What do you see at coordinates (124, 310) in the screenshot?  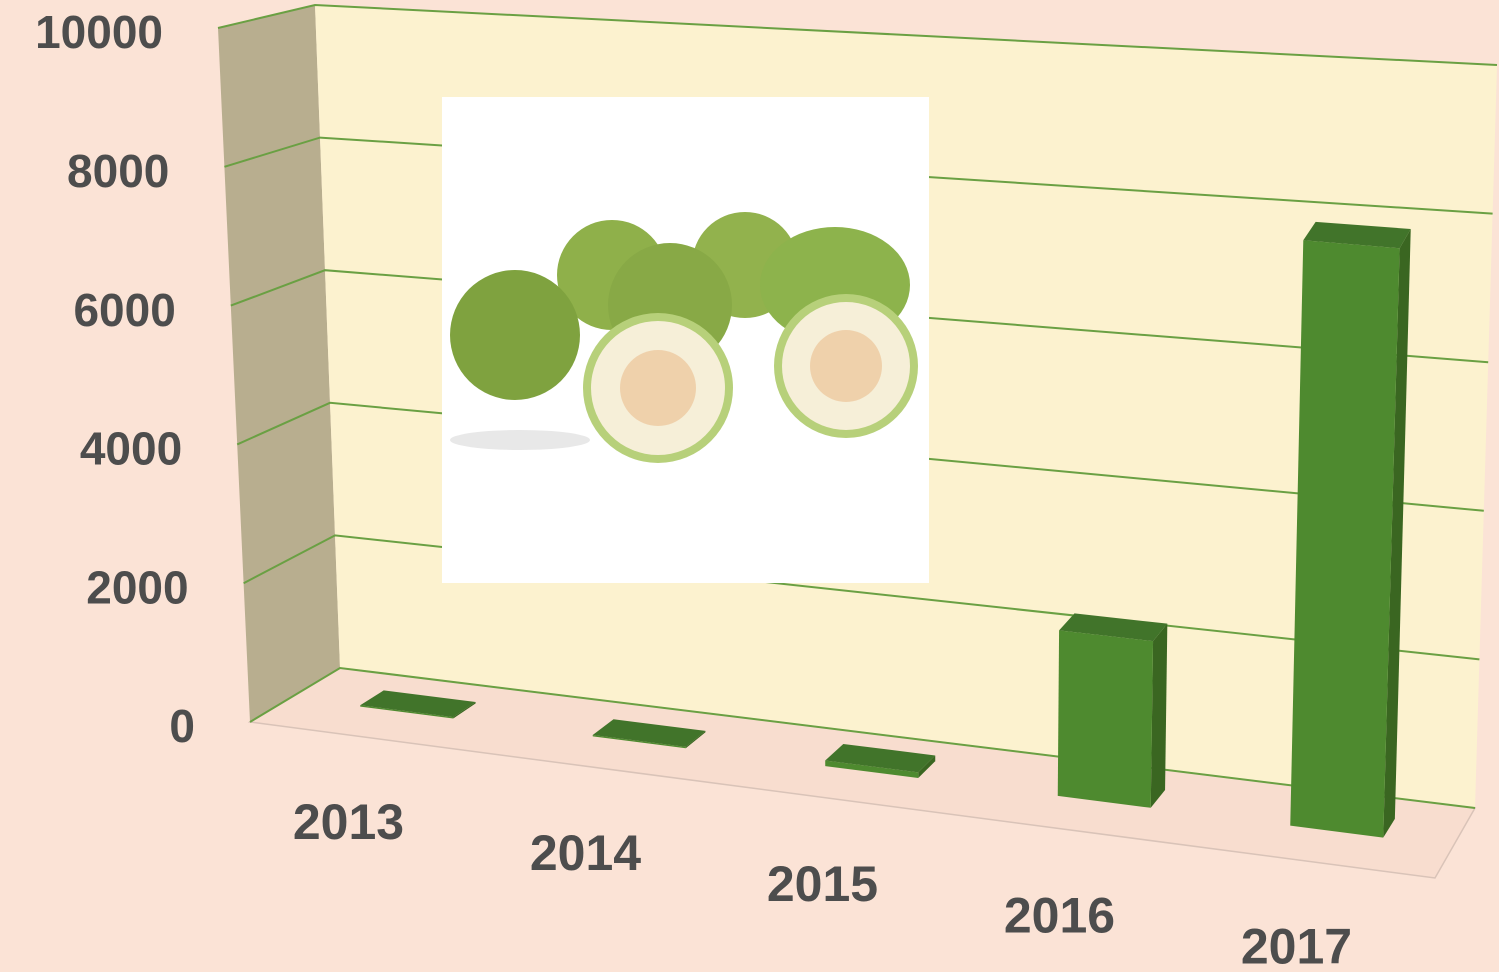 I see `y-tick-label: 6000` at bounding box center [124, 310].